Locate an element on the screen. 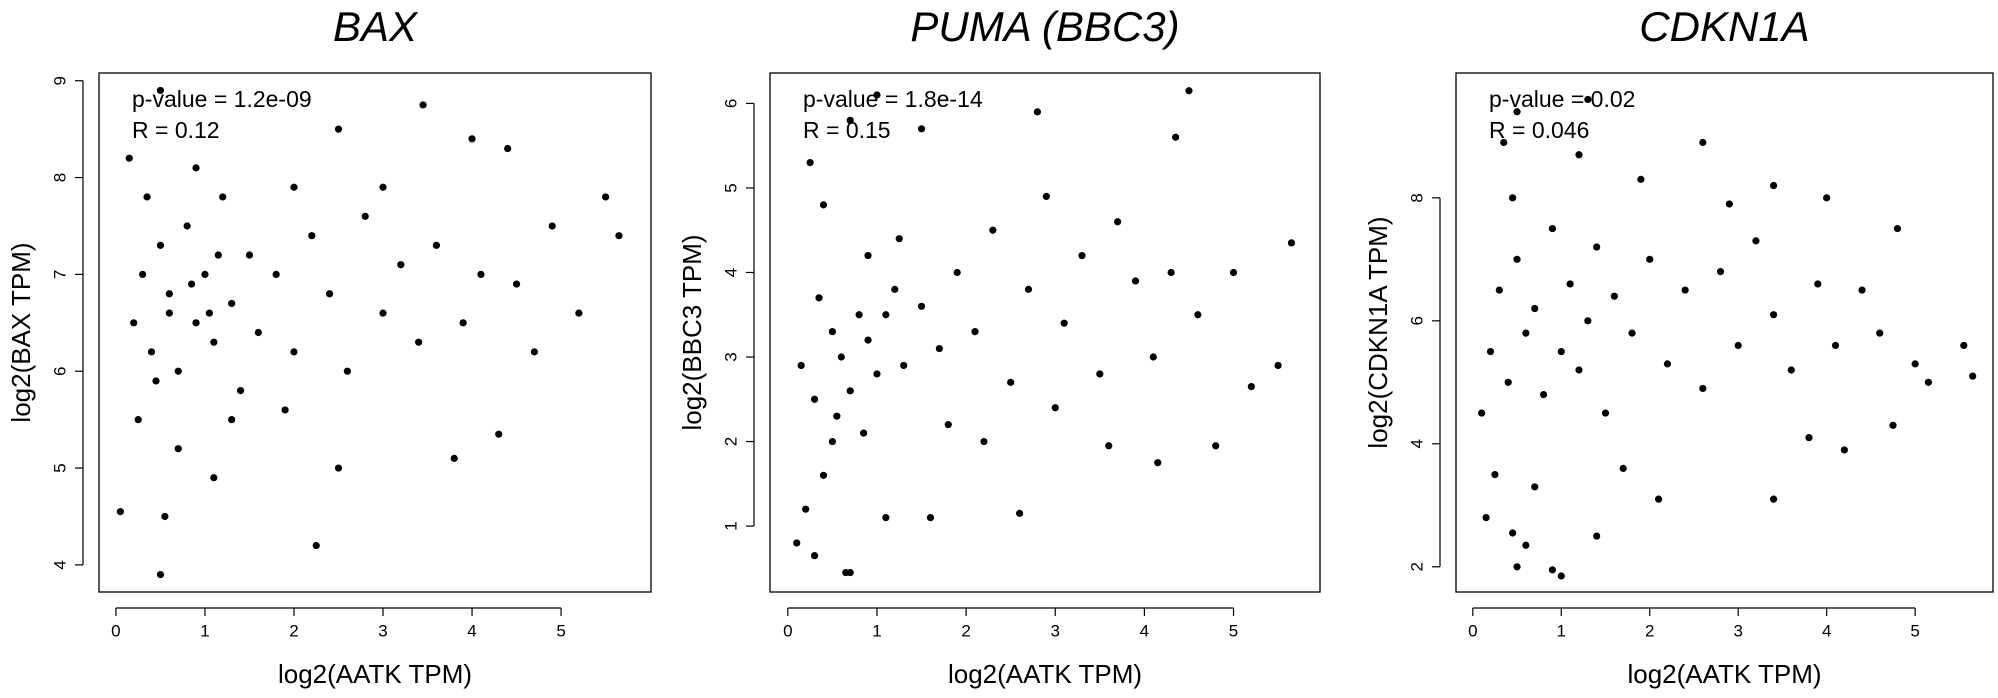  chart-title: PUMA (BBC3) is located at coordinates (1044, 26).